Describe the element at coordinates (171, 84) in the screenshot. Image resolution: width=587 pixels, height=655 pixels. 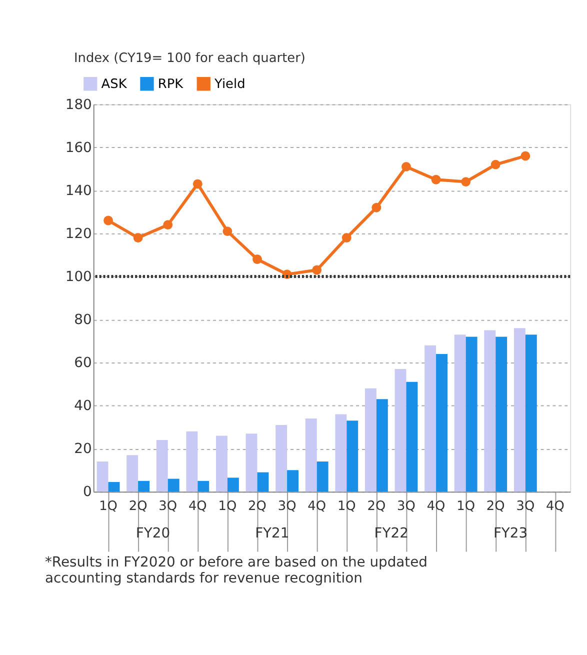
I see `legend-label: RPK` at that location.